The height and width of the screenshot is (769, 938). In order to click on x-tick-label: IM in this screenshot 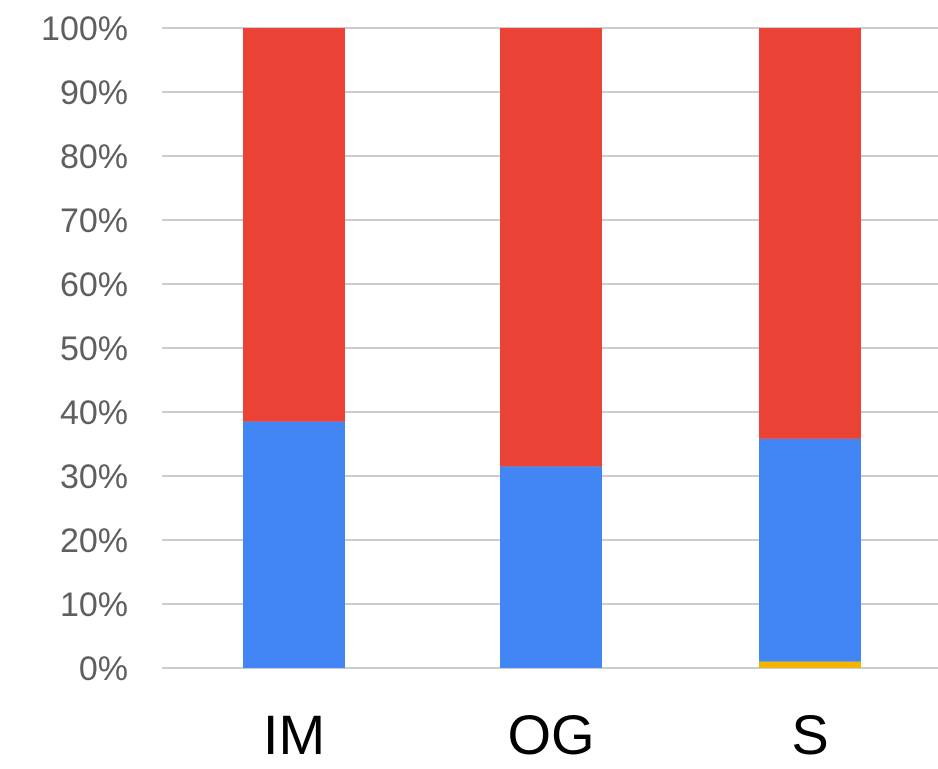, I will do `click(294, 734)`.